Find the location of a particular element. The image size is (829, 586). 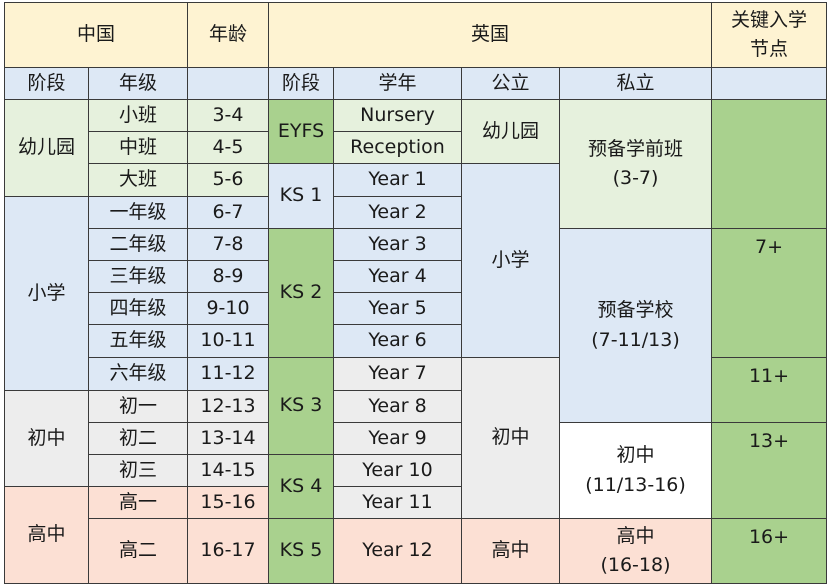

school-year-cell: Year 10 is located at coordinates (397, 470).